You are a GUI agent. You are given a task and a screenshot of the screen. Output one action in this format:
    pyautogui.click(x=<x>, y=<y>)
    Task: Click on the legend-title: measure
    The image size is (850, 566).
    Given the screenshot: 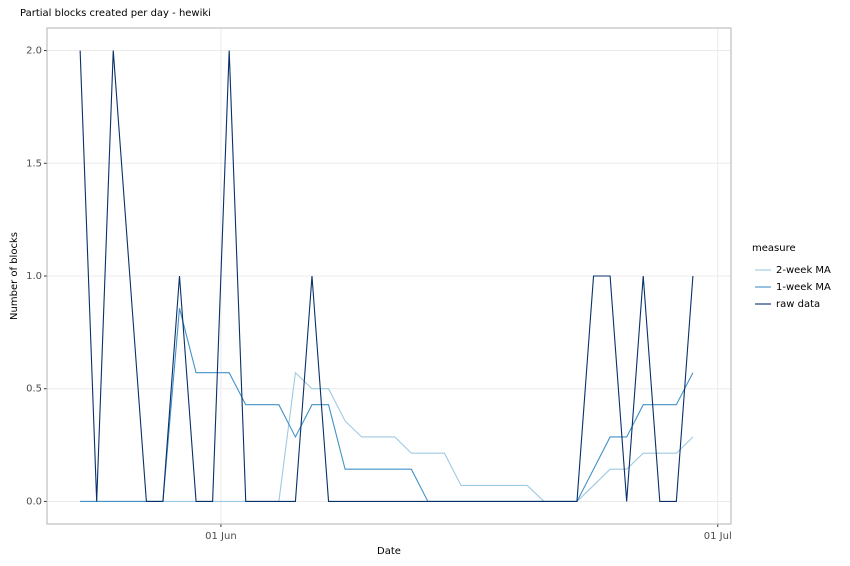 What is the action you would take?
    pyautogui.click(x=774, y=248)
    